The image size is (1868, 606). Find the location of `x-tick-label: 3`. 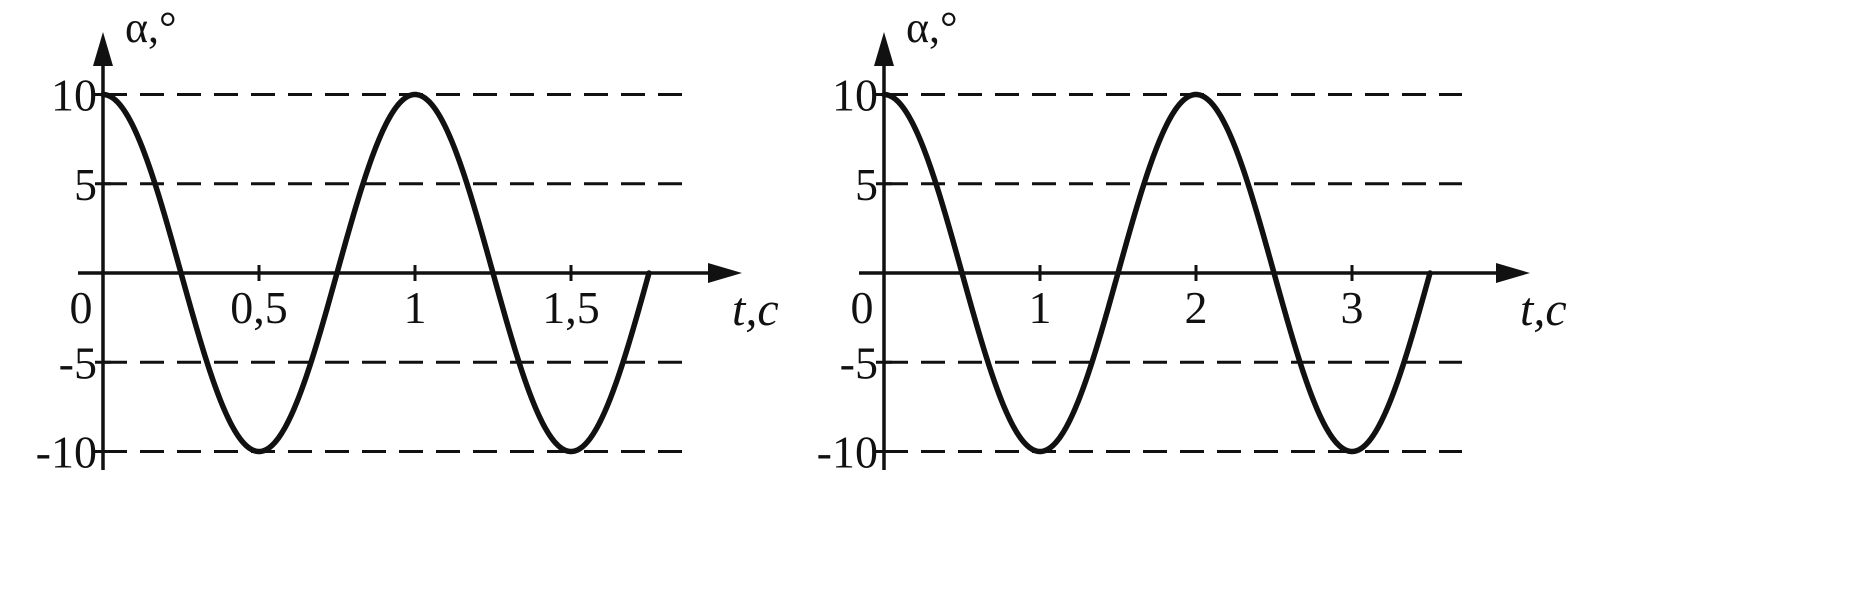

x-tick-label: 3 is located at coordinates (1352, 307).